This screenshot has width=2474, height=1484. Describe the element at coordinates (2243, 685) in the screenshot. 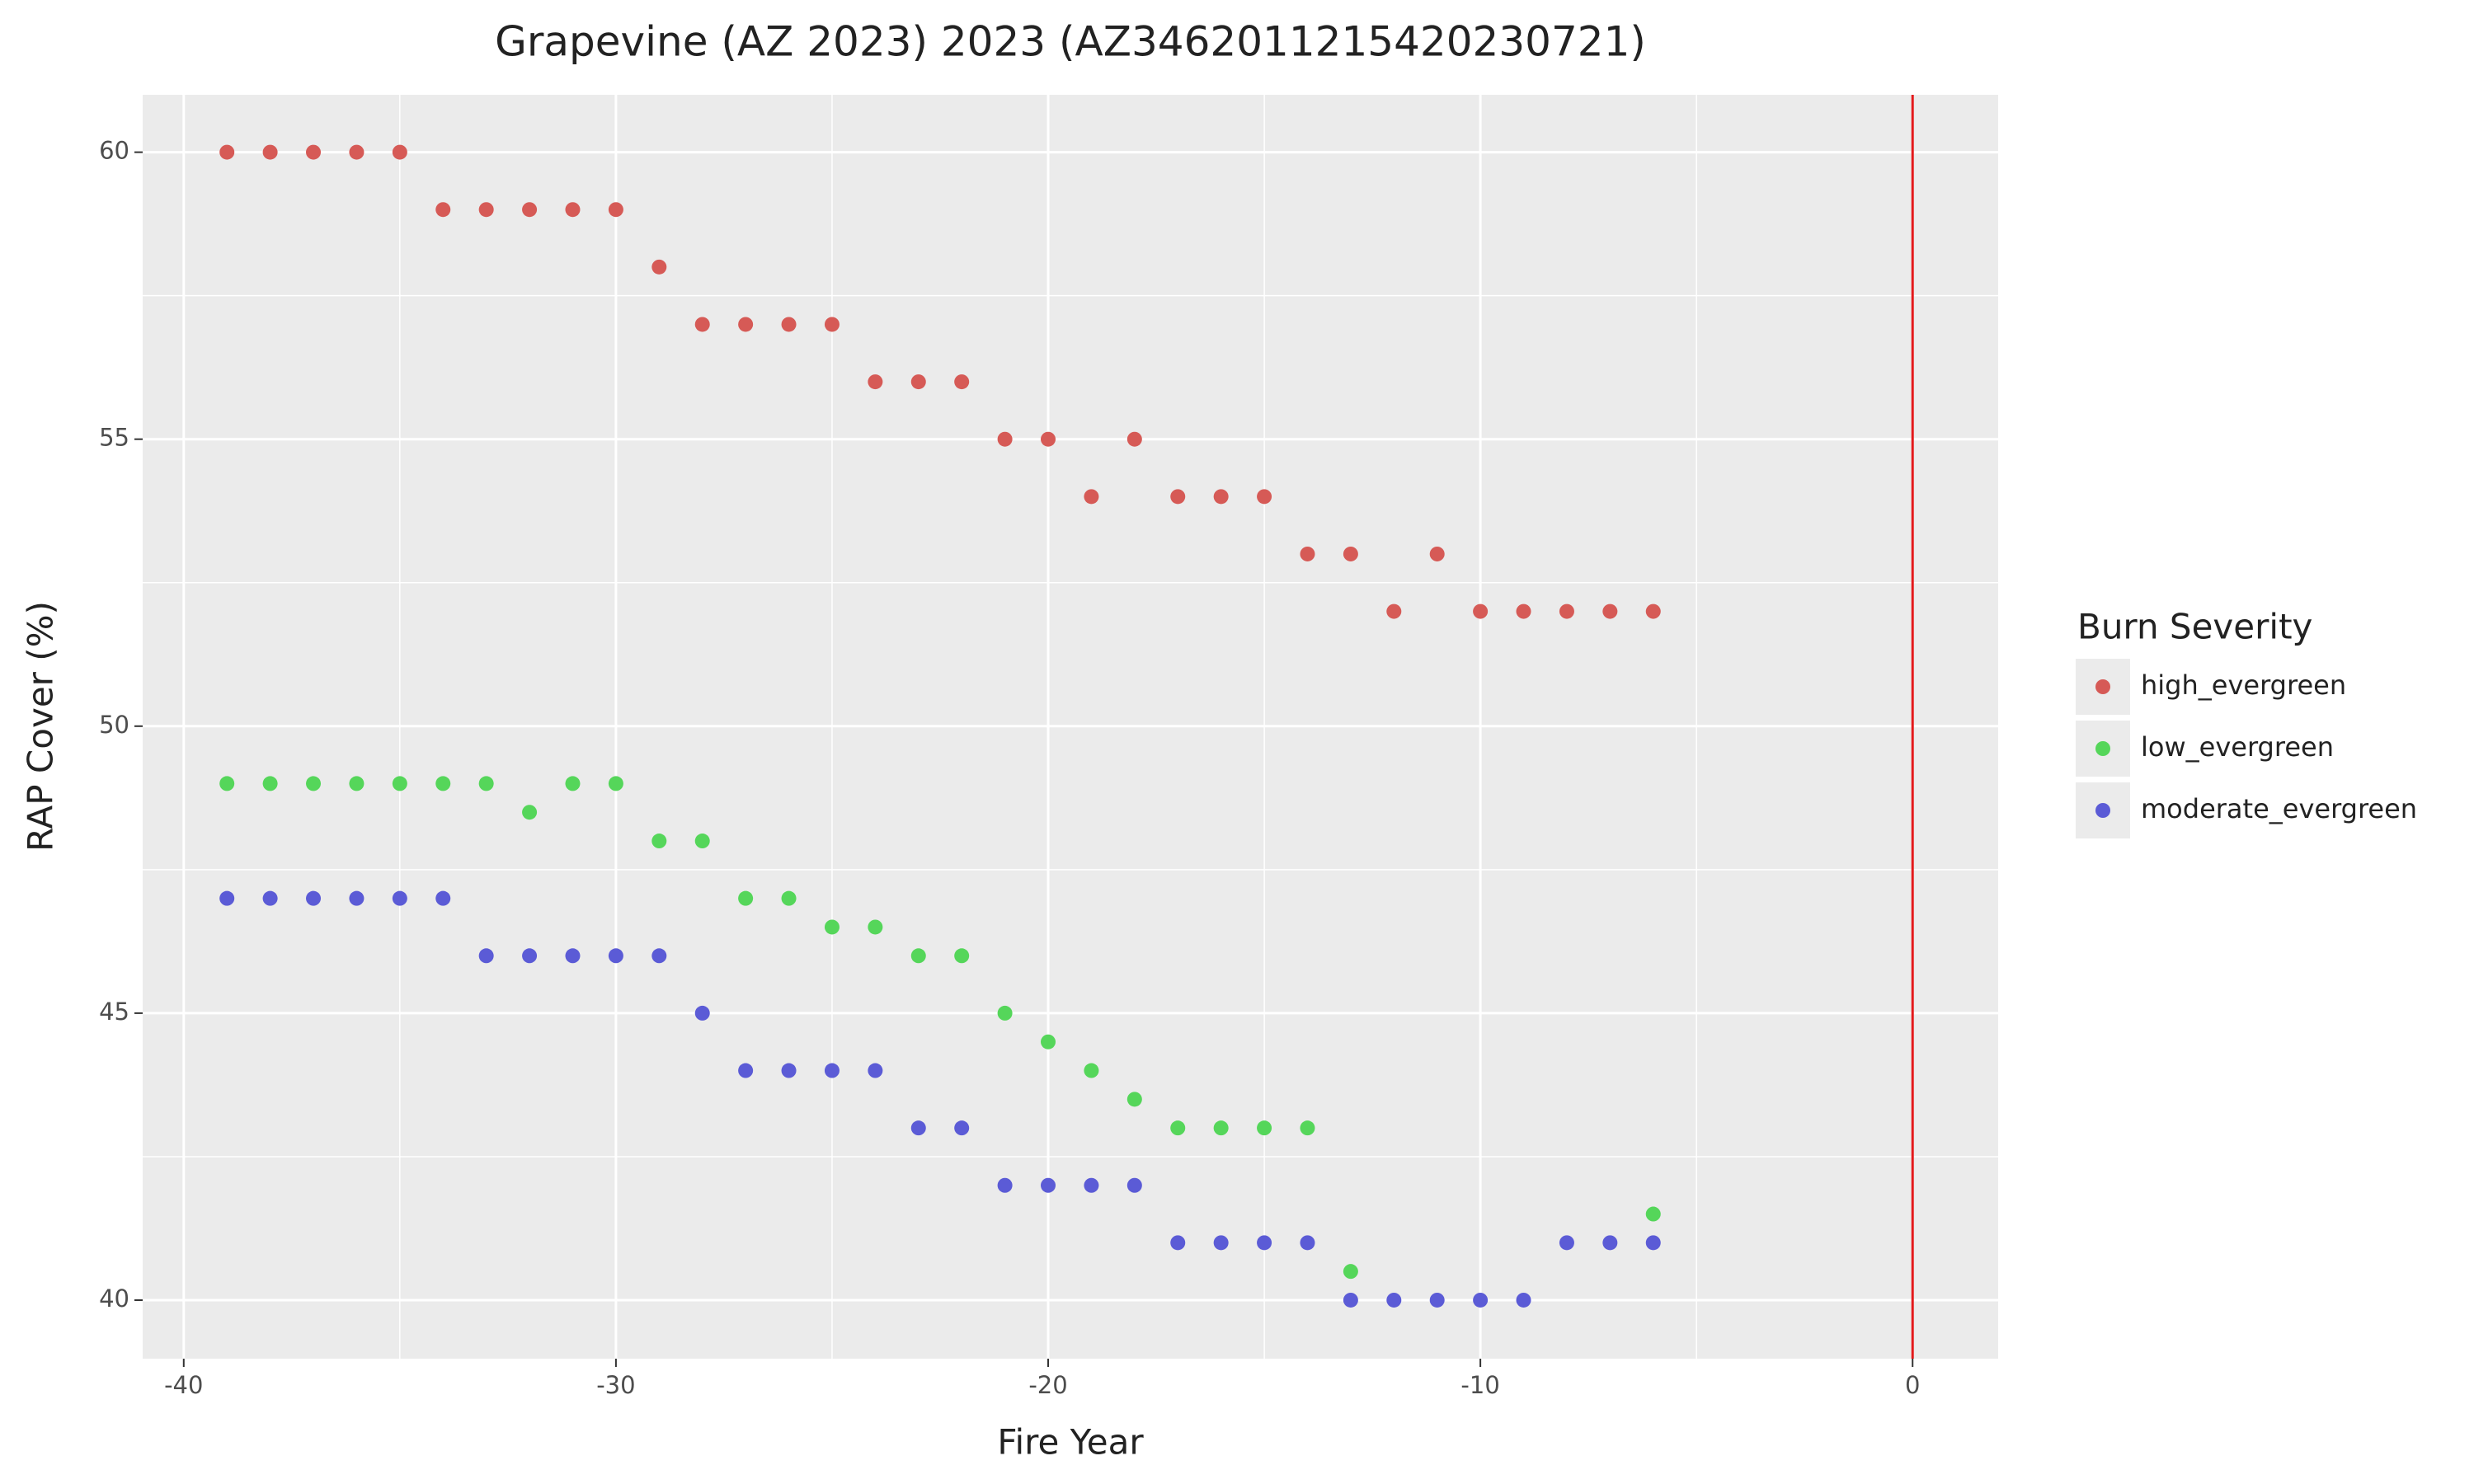

I see `legend-label: high_evergreen` at that location.